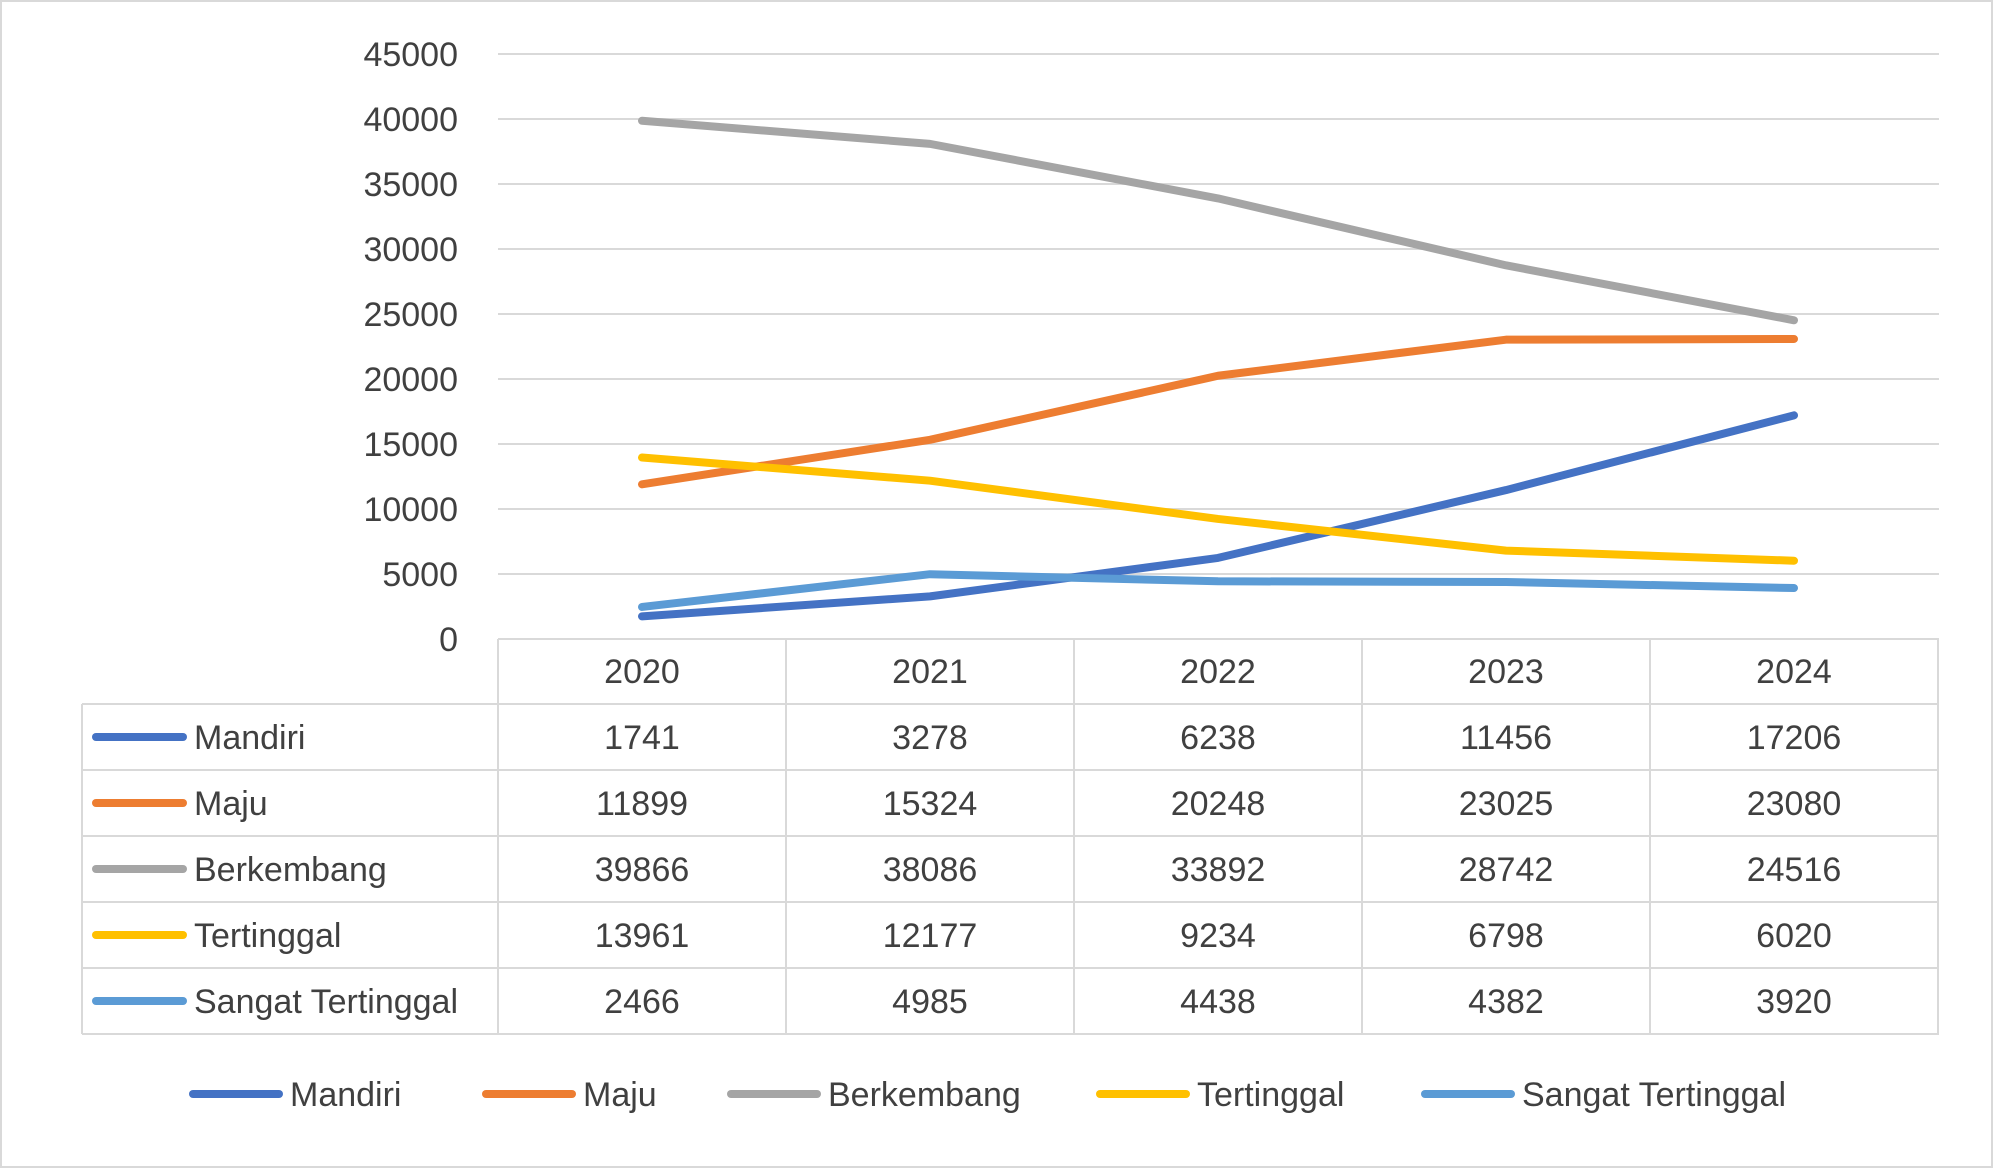  What do you see at coordinates (1794, 1002) in the screenshot?
I see `table-cell-value: 3920` at bounding box center [1794, 1002].